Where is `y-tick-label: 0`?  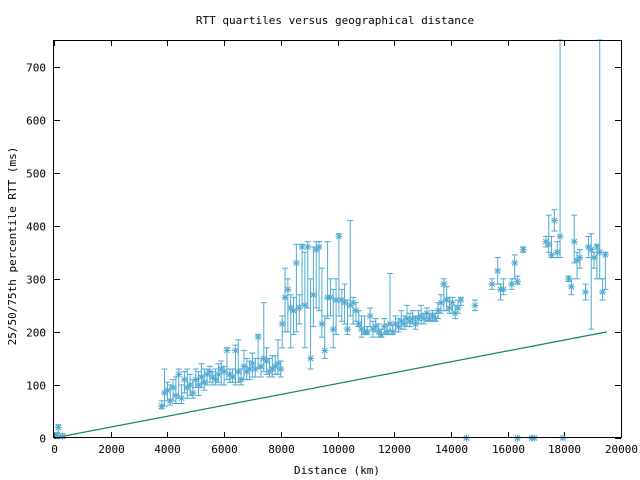
y-tick-label: 0 is located at coordinates (42, 439).